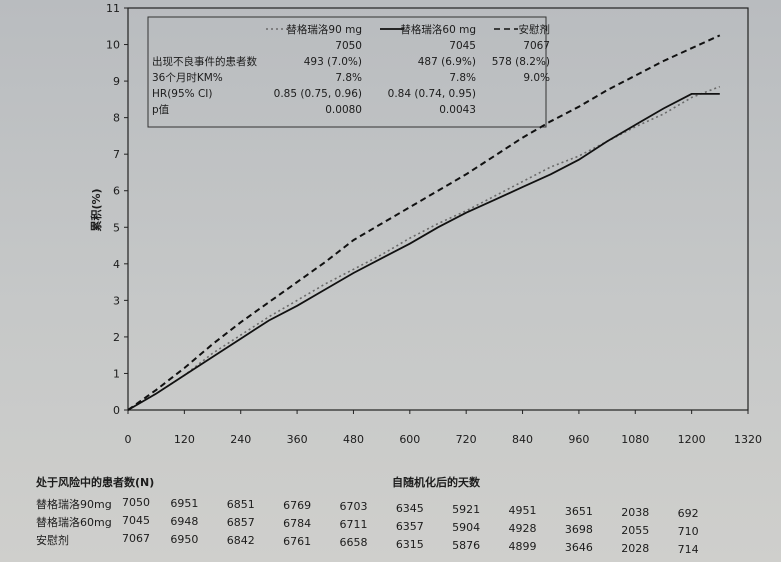  Describe the element at coordinates (96, 209) in the screenshot. I see `y-axis-label: 累积(%)` at that location.